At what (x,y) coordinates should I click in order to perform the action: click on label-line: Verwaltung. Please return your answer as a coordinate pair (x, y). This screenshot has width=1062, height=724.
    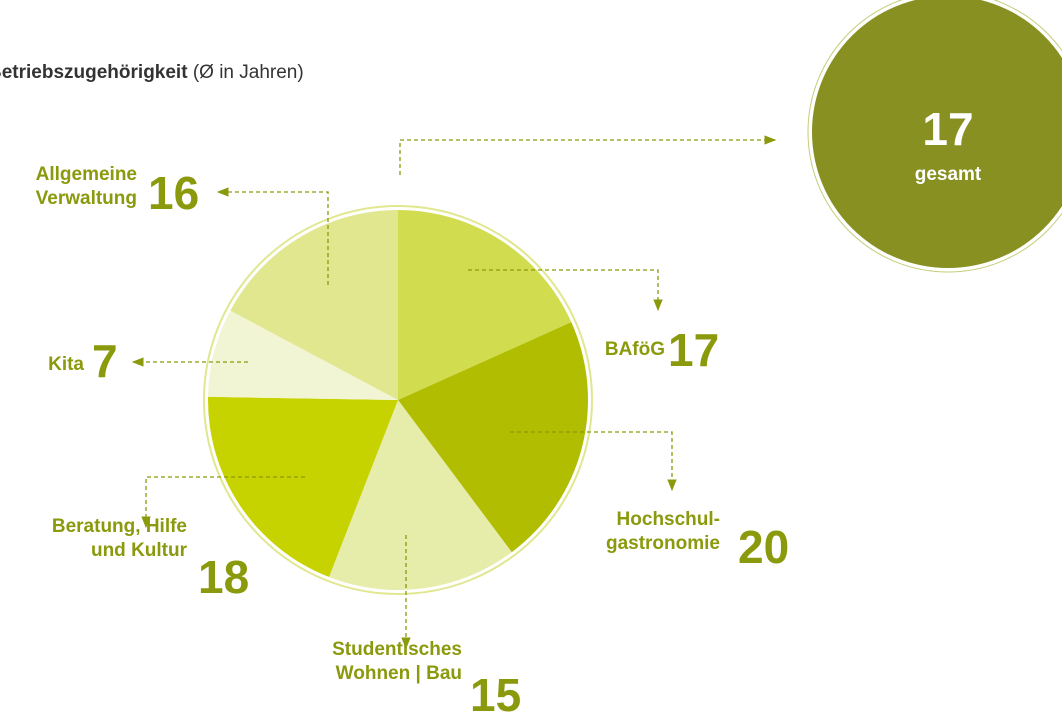
    Looking at the image, I should click on (86, 198).